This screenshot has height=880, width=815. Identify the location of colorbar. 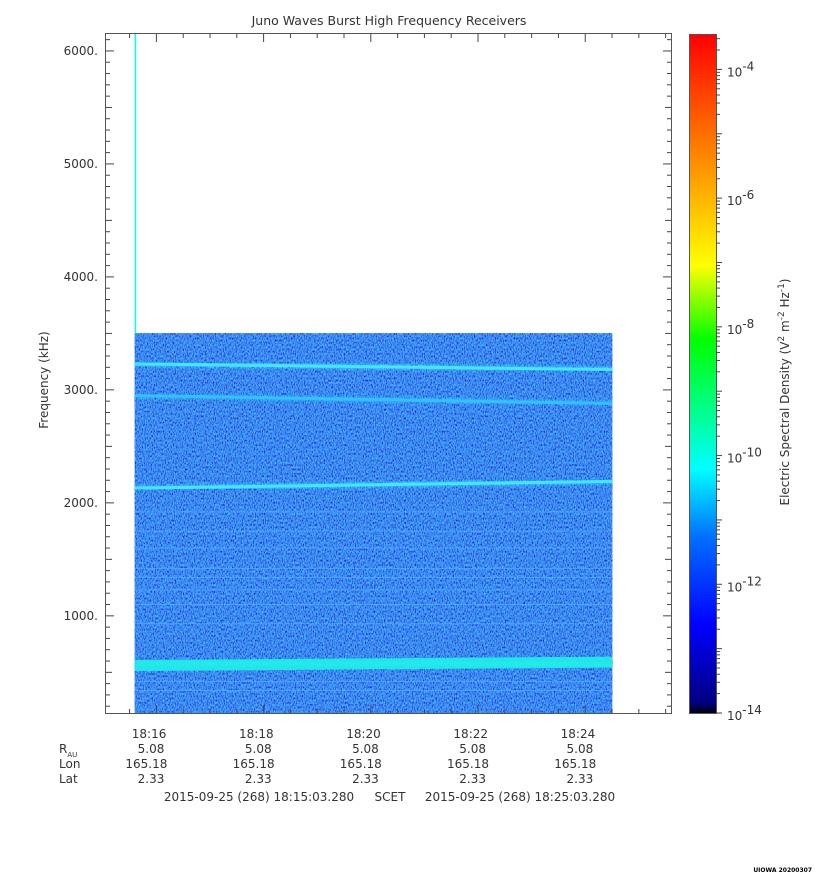
(703, 374).